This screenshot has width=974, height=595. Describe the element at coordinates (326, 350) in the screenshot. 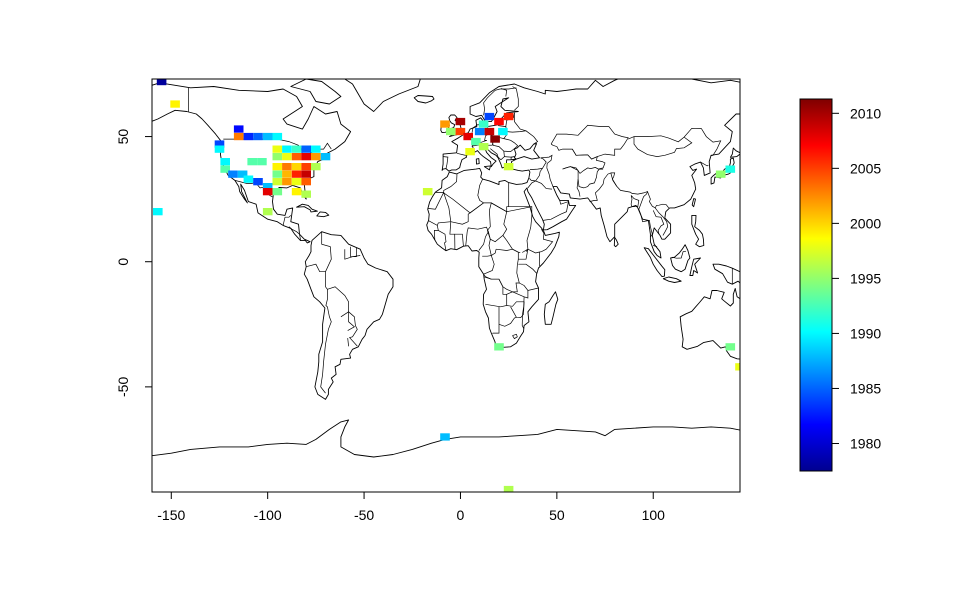

I see `bolivia-chile-argentina` at that location.